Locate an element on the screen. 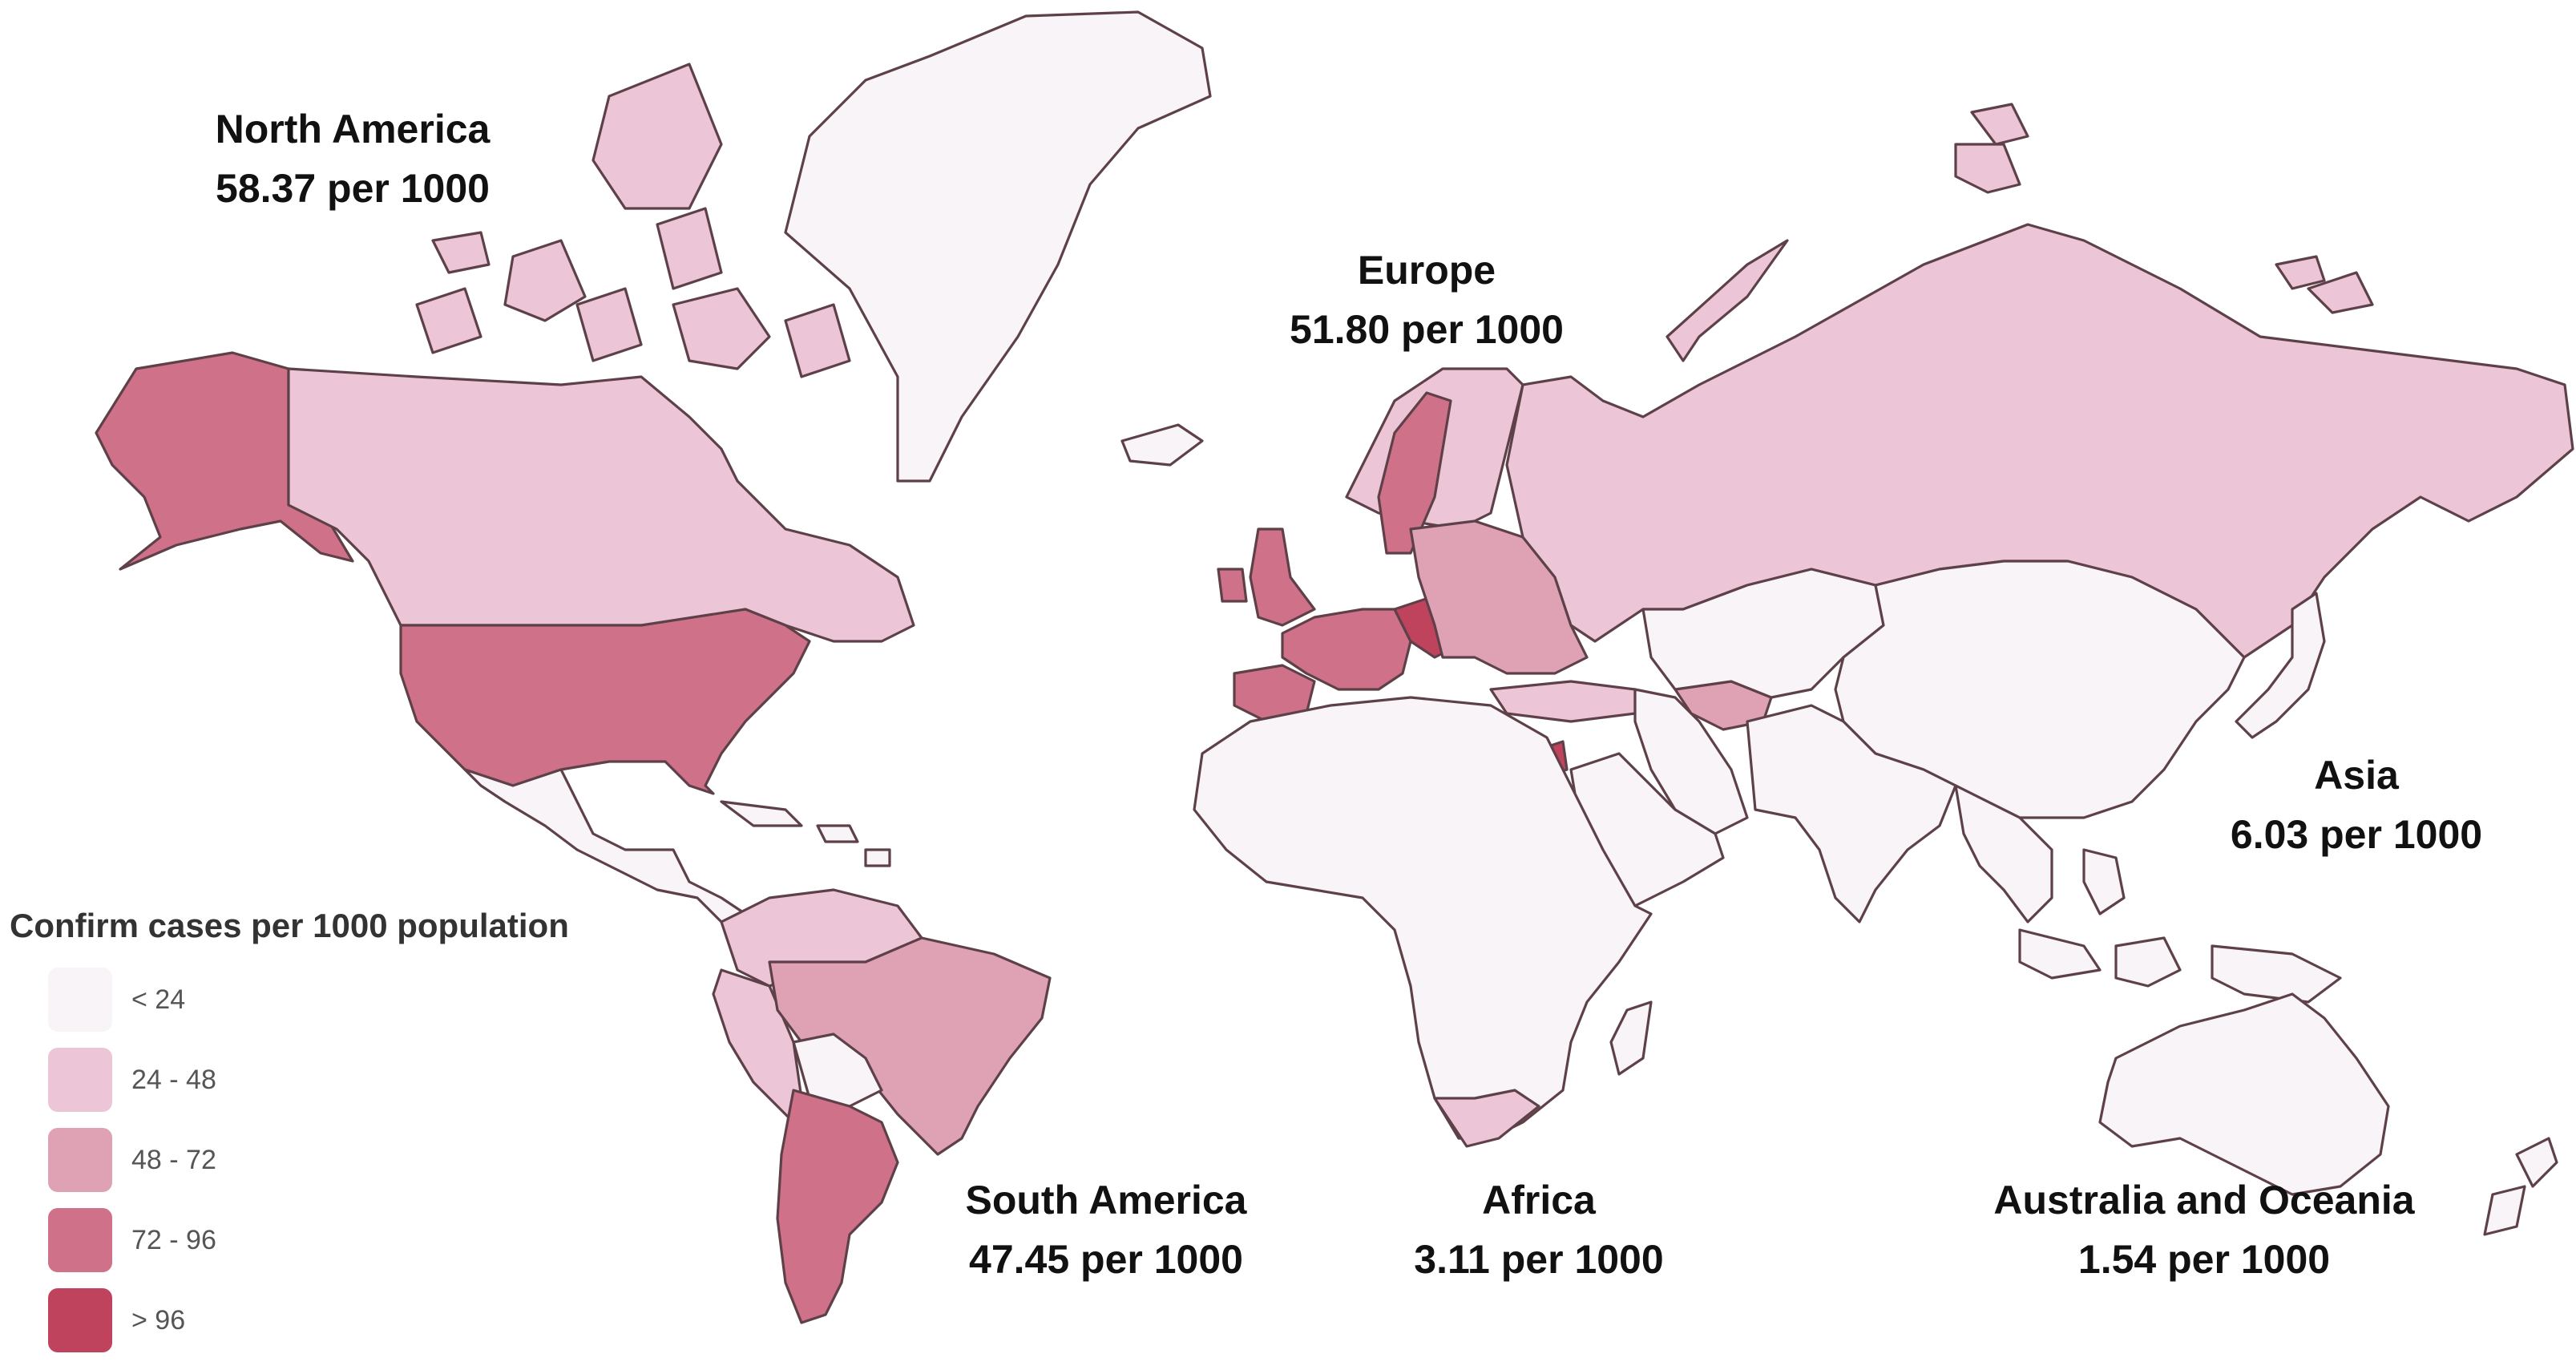  region-value: 47.45 per 1000 is located at coordinates (1106, 1259).